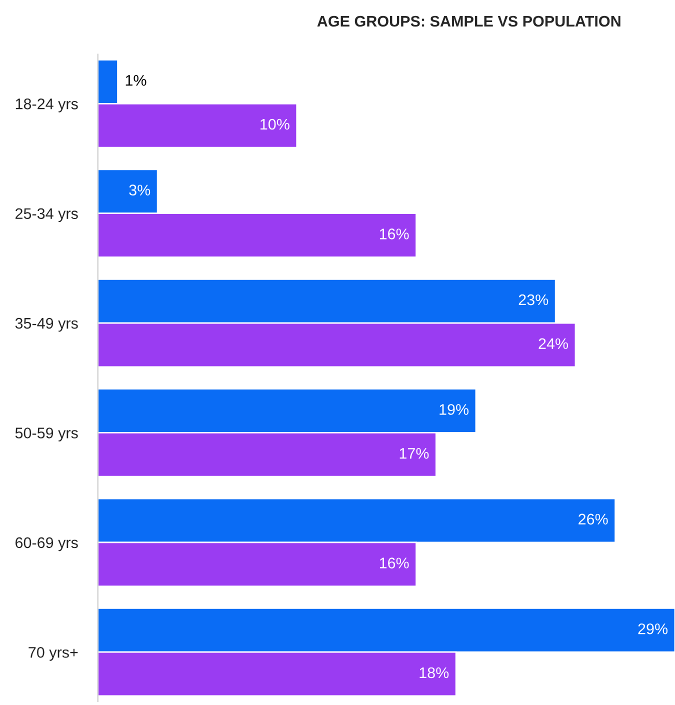 The height and width of the screenshot is (705, 675). Describe the element at coordinates (275, 124) in the screenshot. I see `data-label: 10%` at that location.